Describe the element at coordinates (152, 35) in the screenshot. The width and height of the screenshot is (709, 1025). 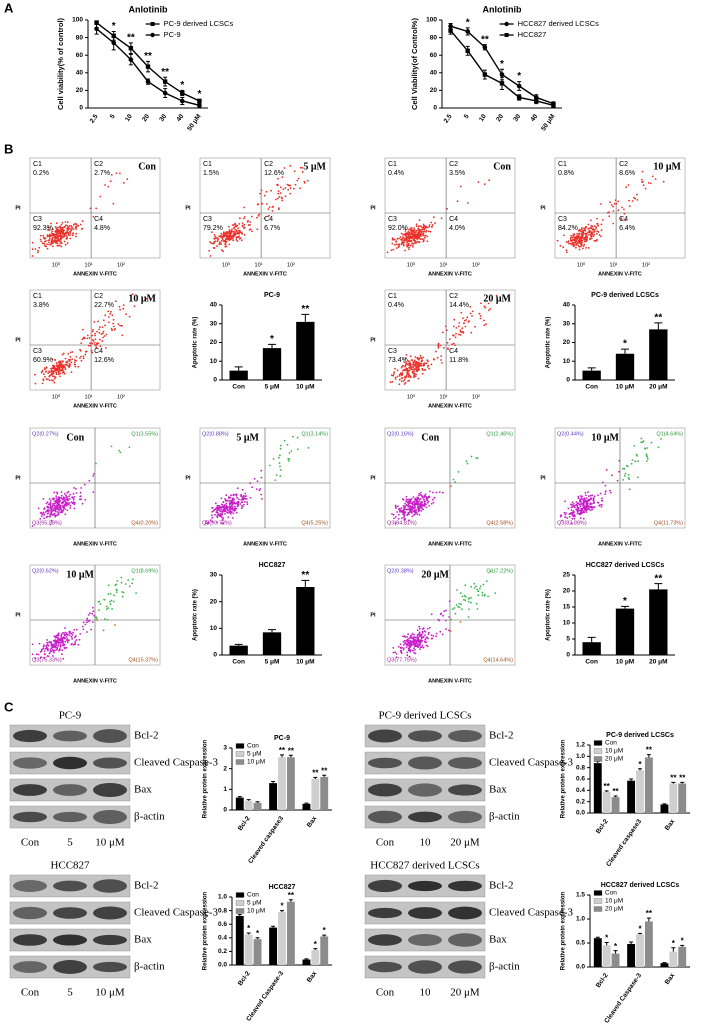
I see `legend-marker` at that location.